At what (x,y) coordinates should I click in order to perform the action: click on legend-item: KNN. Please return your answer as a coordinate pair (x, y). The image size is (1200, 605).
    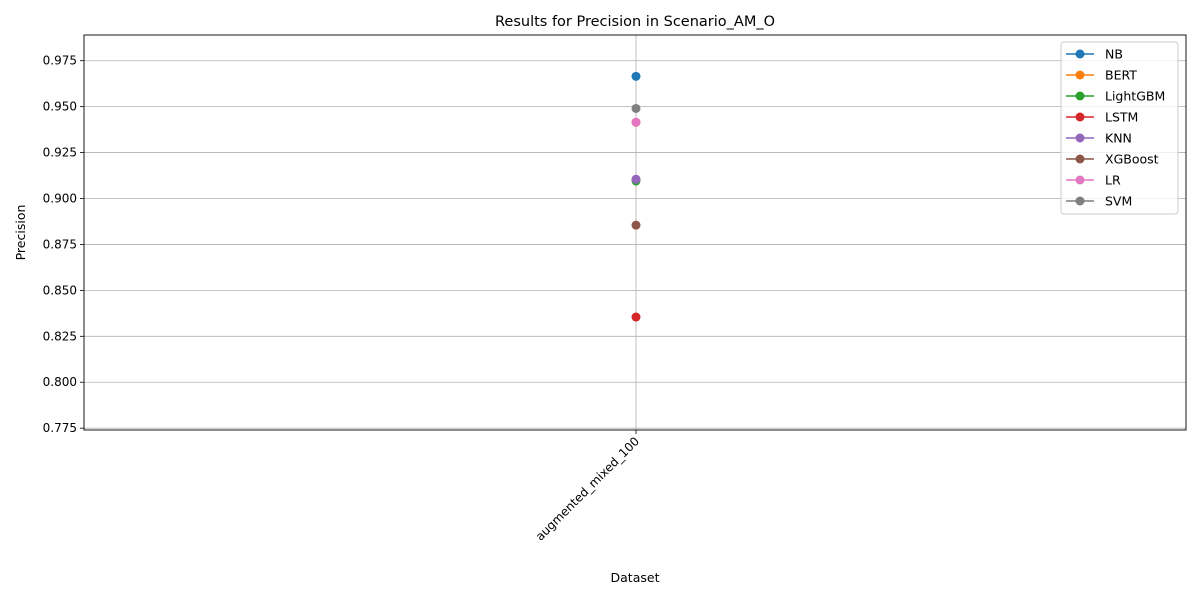
    Looking at the image, I should click on (1099, 138).